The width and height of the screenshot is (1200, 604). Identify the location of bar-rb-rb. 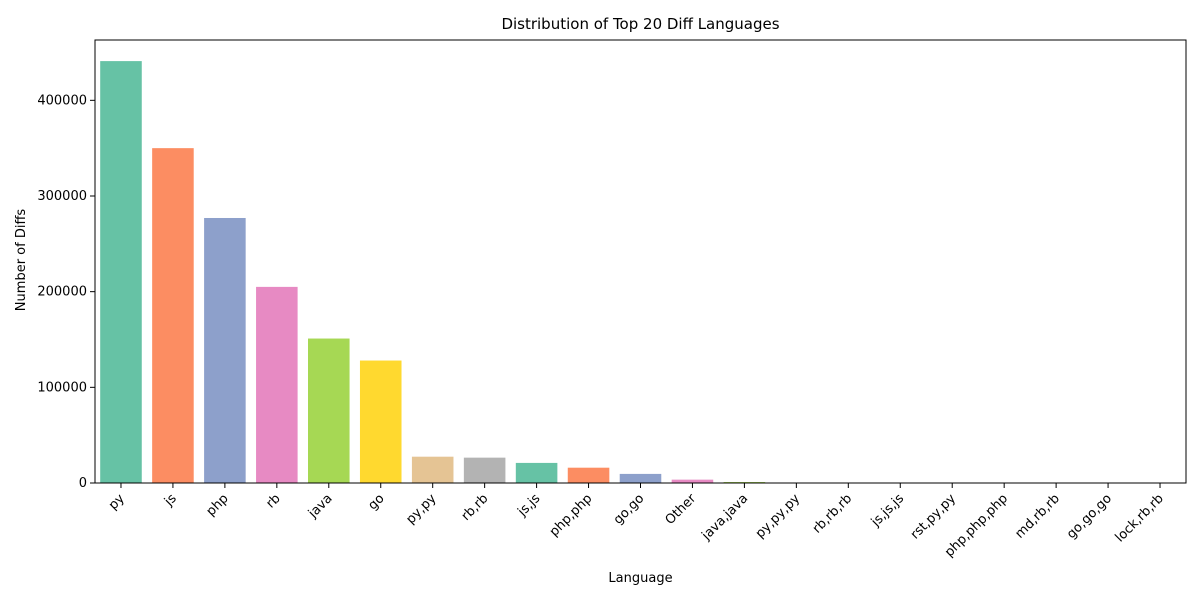
(485, 470).